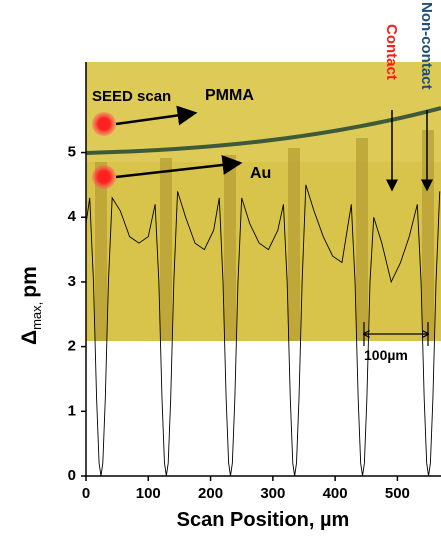 The height and width of the screenshot is (541, 441). Describe the element at coordinates (272, 493) in the screenshot. I see `x-tick-label: 300` at that location.